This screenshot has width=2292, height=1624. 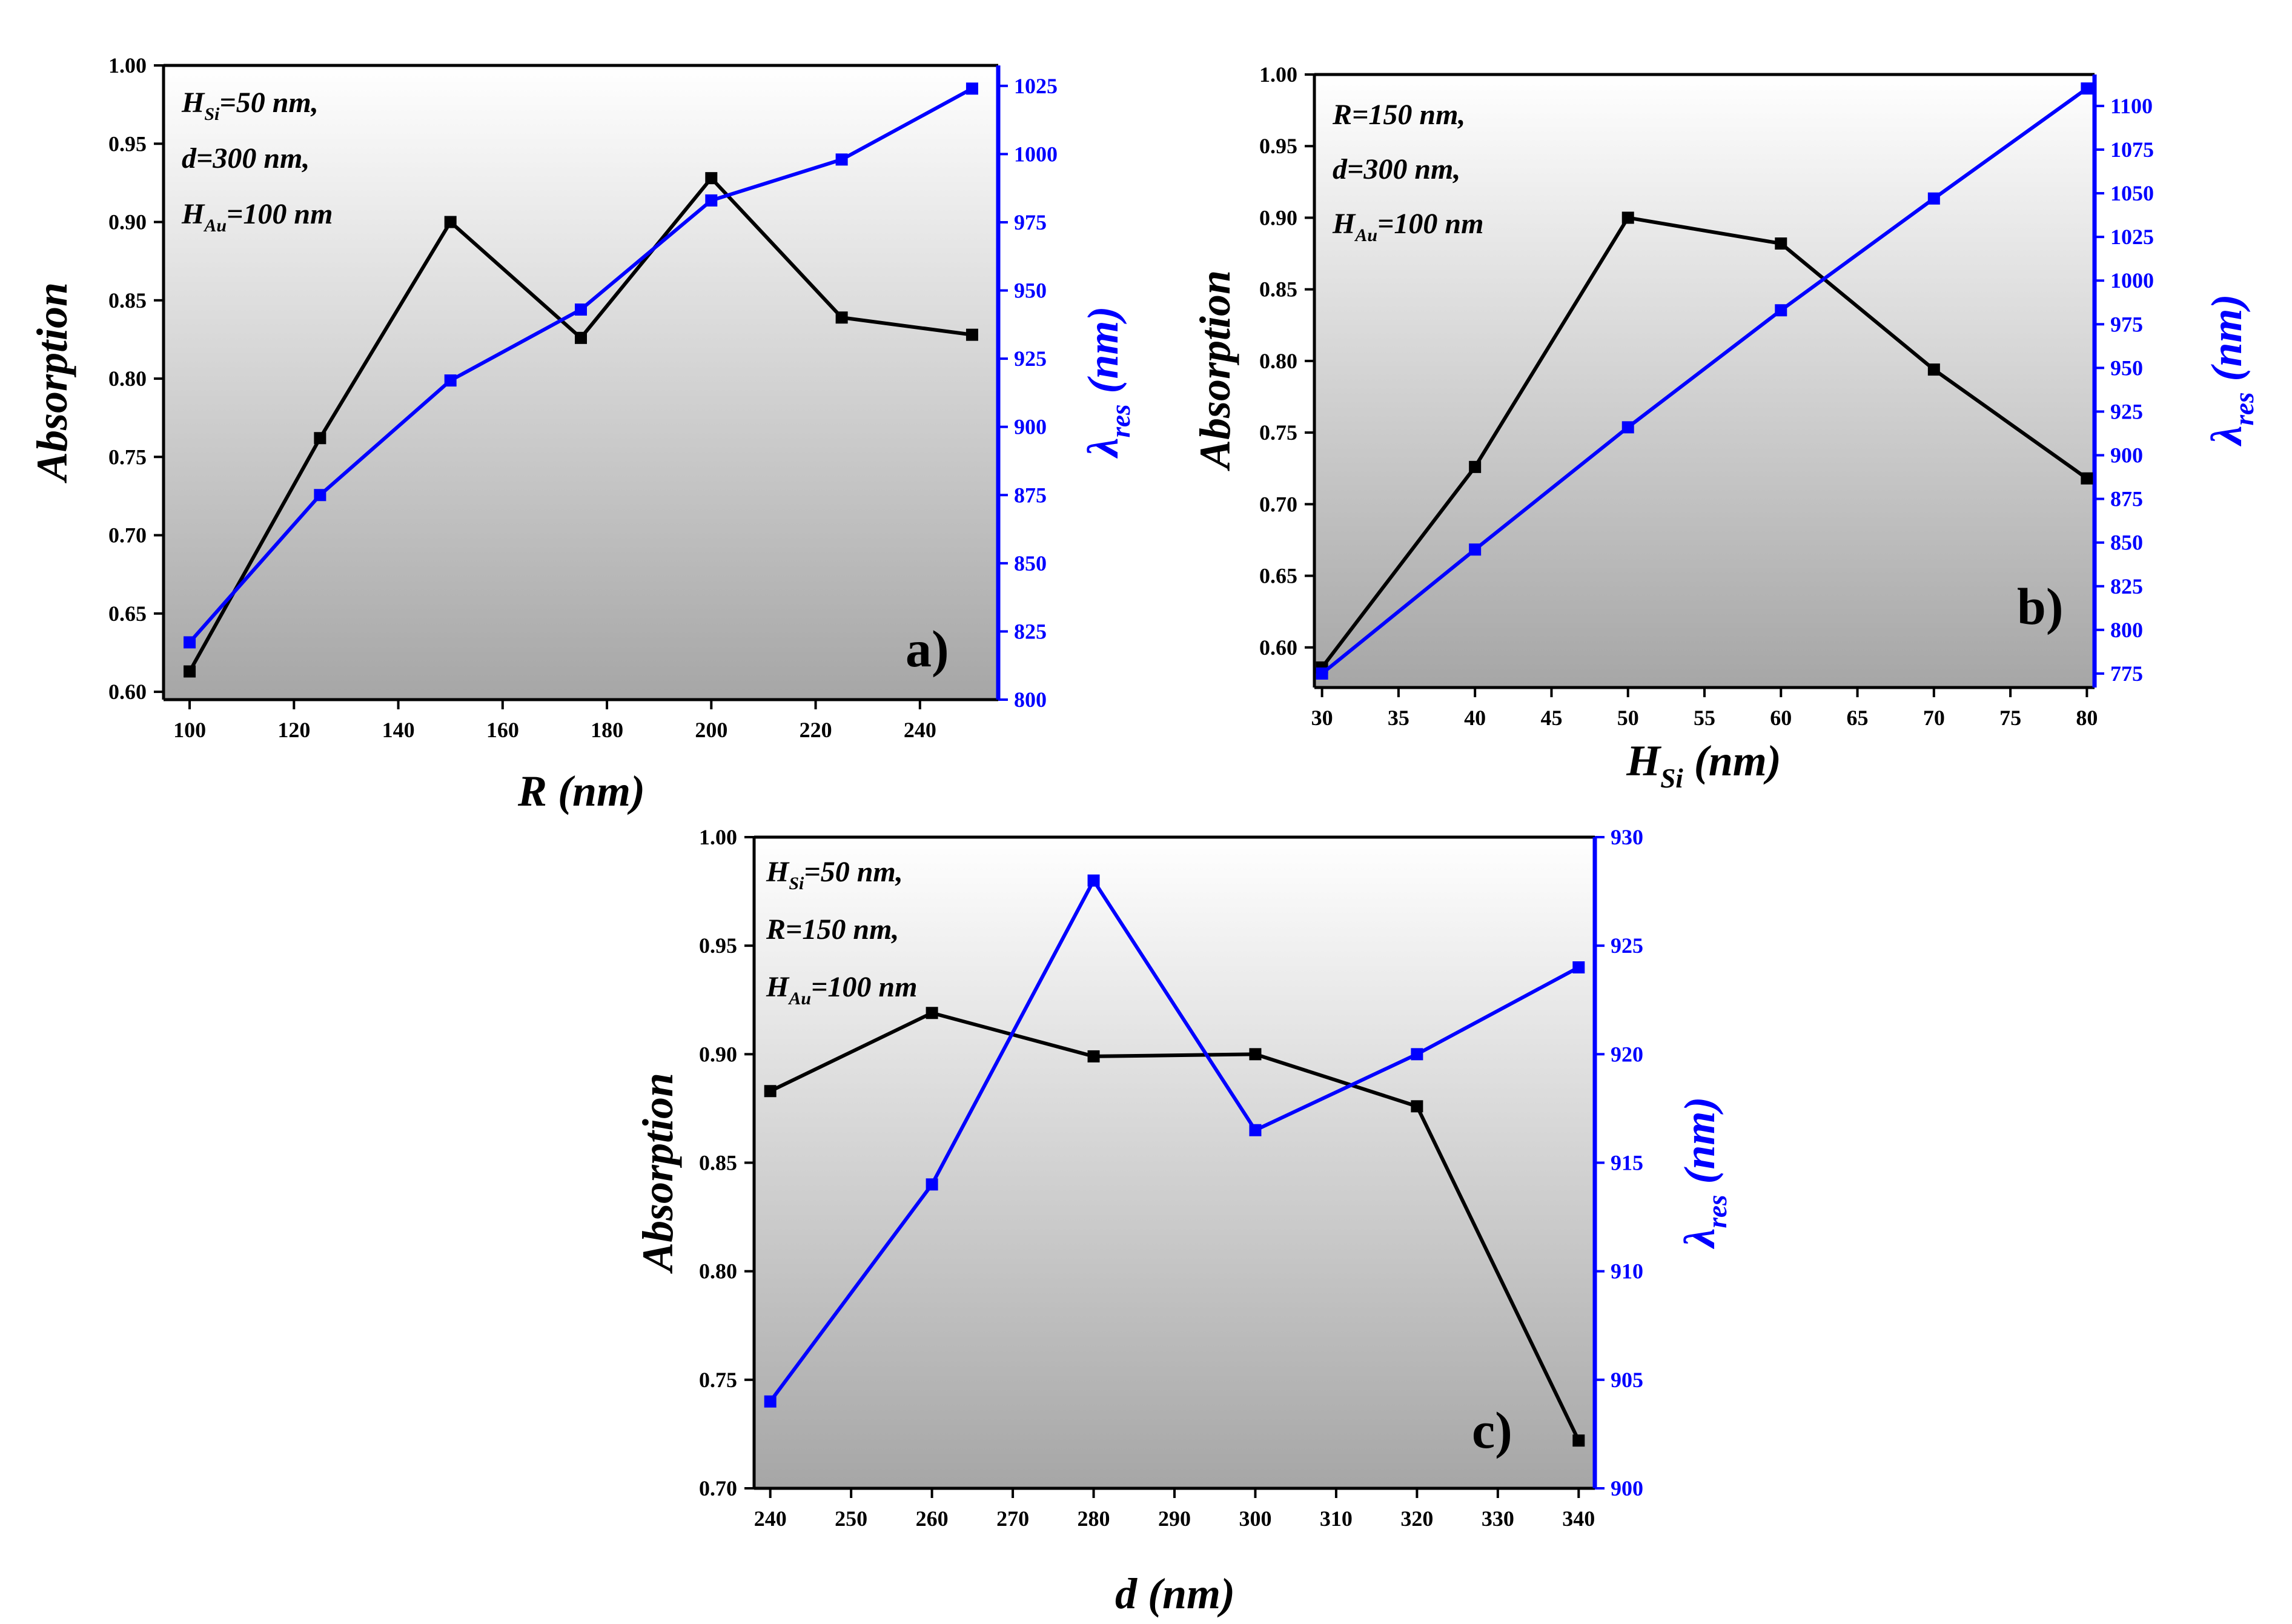 What do you see at coordinates (2132, 281) in the screenshot?
I see `y-right-tick-label: 1000` at bounding box center [2132, 281].